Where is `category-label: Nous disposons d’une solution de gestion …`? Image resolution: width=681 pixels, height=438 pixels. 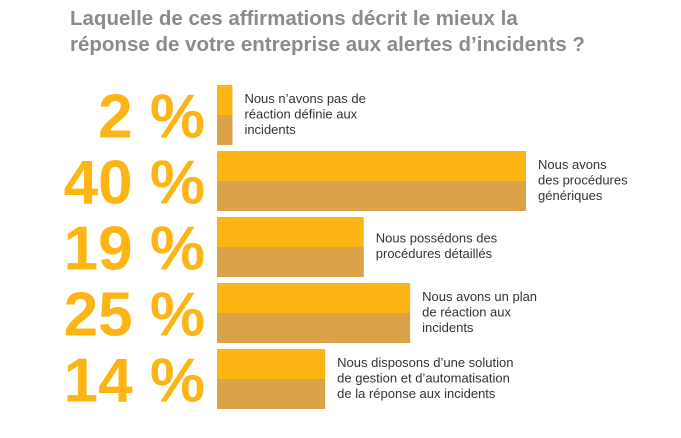
category-label: Nous disposons d’une solution de gestion … is located at coordinates (425, 378).